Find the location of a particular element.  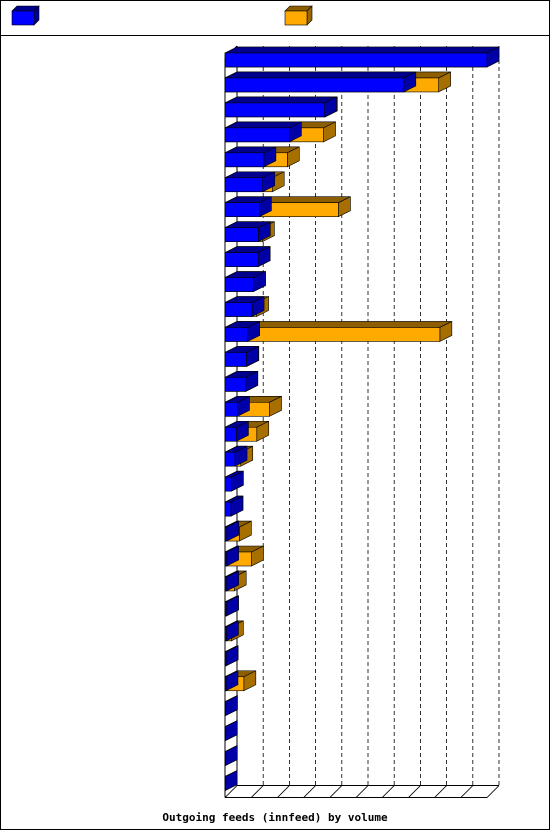

legend is located at coordinates (162, 15).